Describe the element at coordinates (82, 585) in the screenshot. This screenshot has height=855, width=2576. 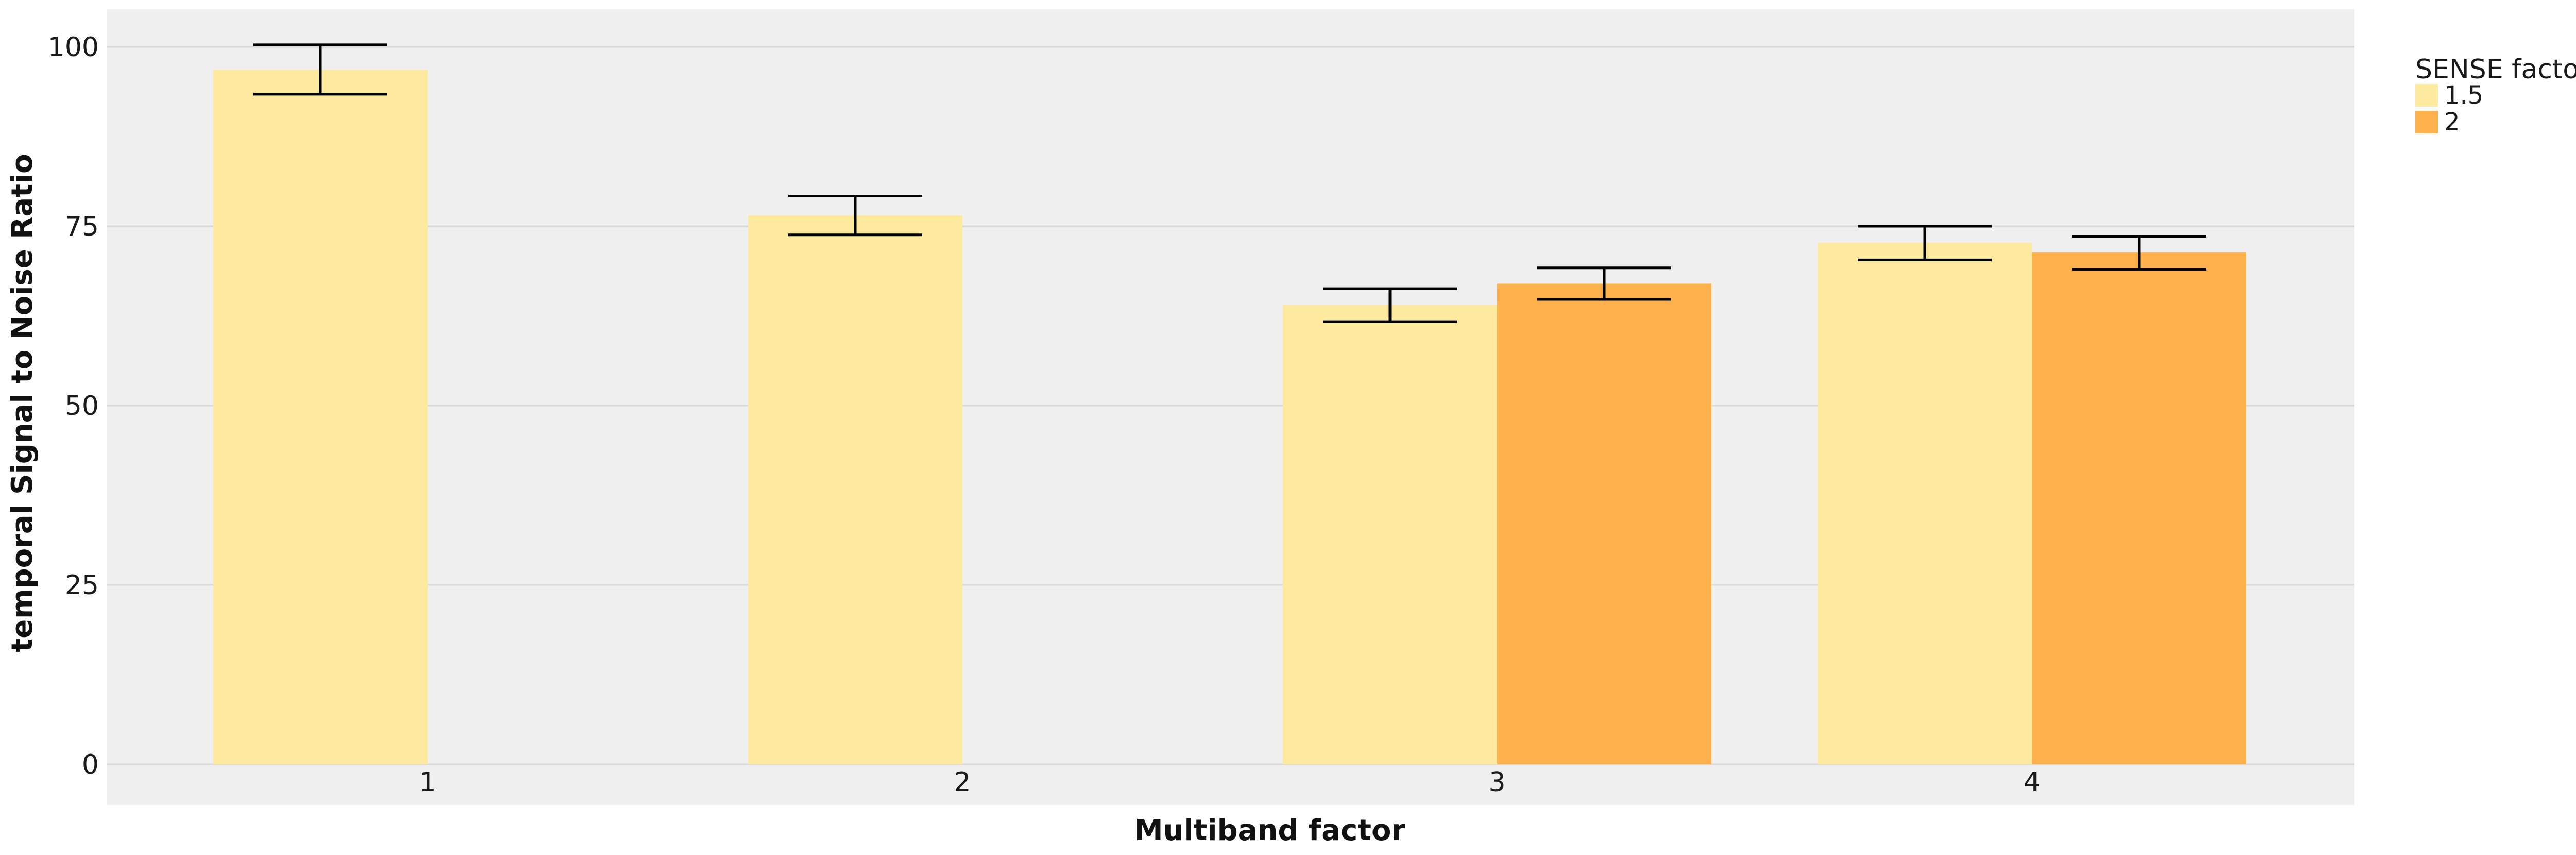
I see `y-tick-label-25: 25` at that location.